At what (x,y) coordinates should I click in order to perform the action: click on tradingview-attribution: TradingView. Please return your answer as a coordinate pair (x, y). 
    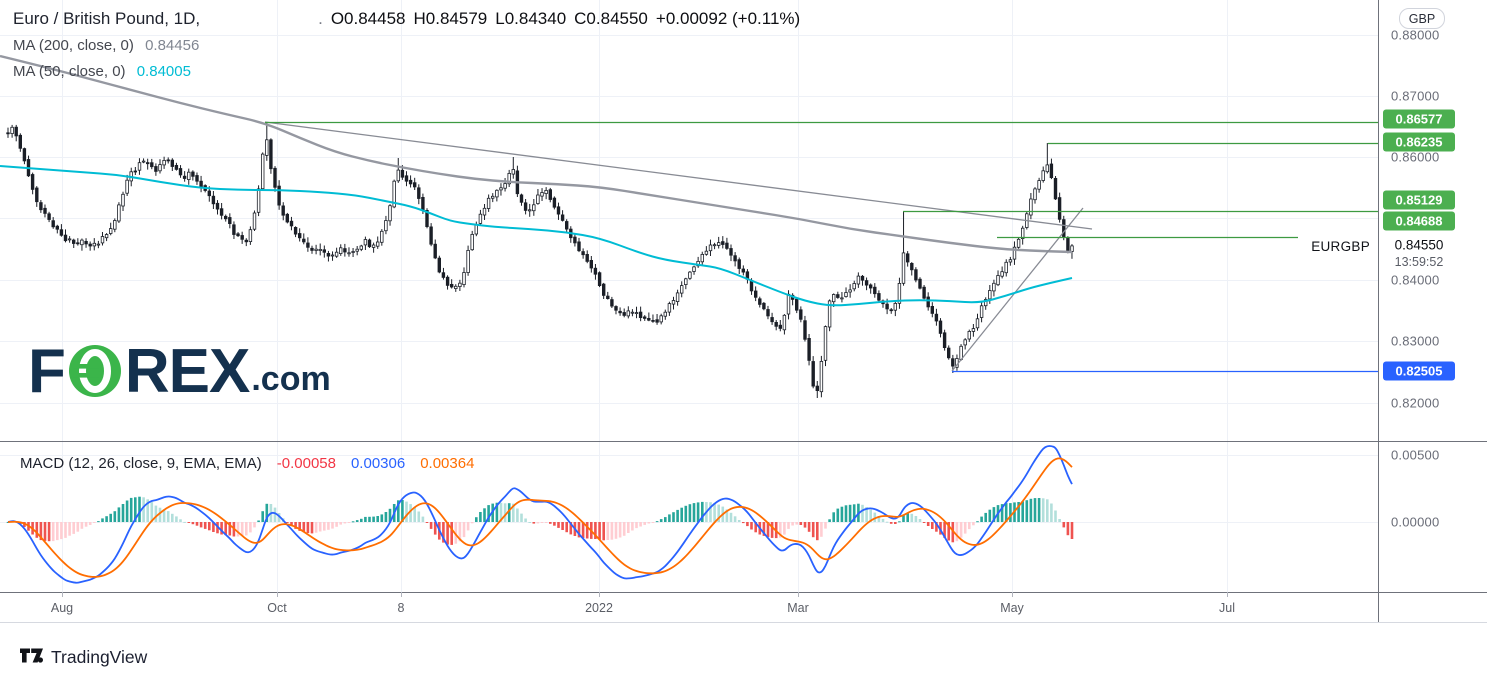
    Looking at the image, I should click on (83, 657).